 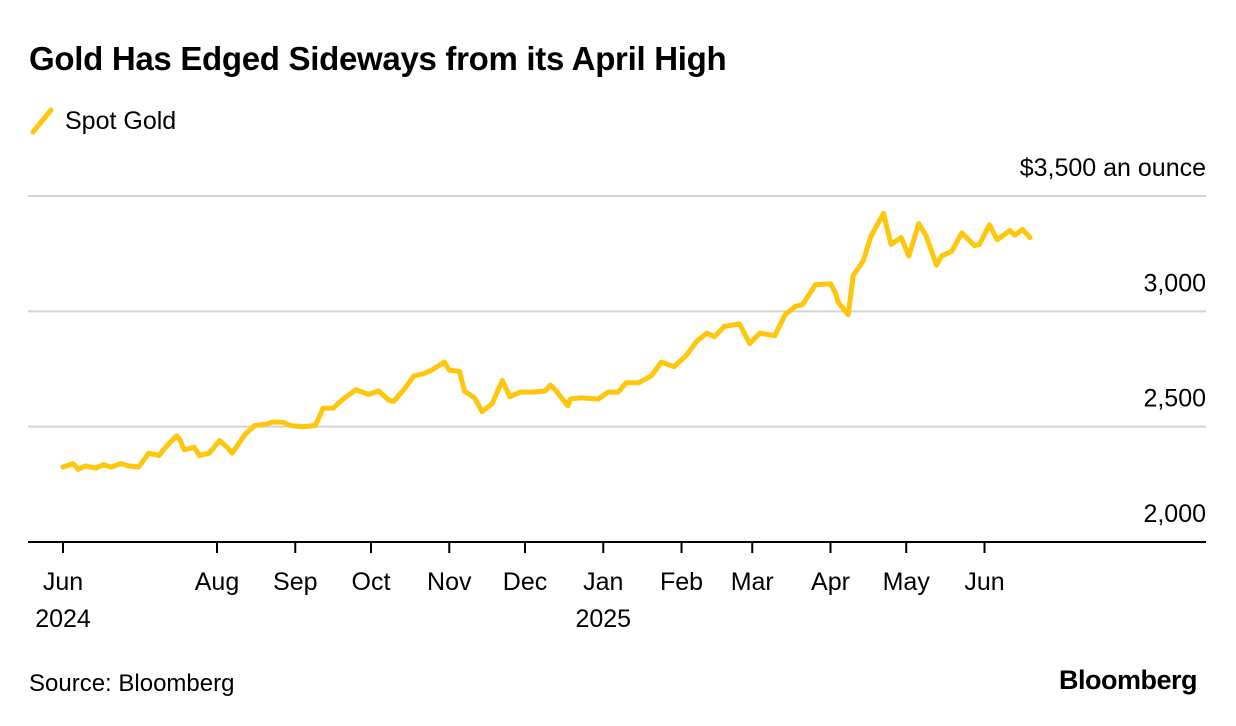 What do you see at coordinates (63, 619) in the screenshot?
I see `x-tick-year-label: 2024` at bounding box center [63, 619].